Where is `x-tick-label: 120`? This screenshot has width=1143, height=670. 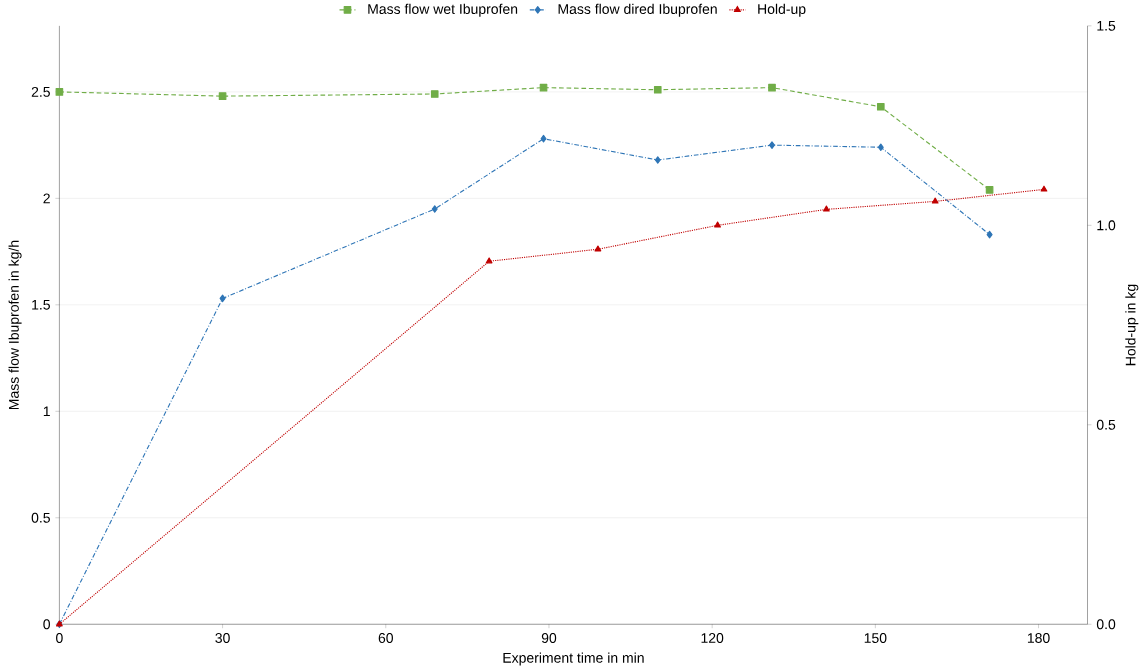
x-tick-label: 120 is located at coordinates (712, 637).